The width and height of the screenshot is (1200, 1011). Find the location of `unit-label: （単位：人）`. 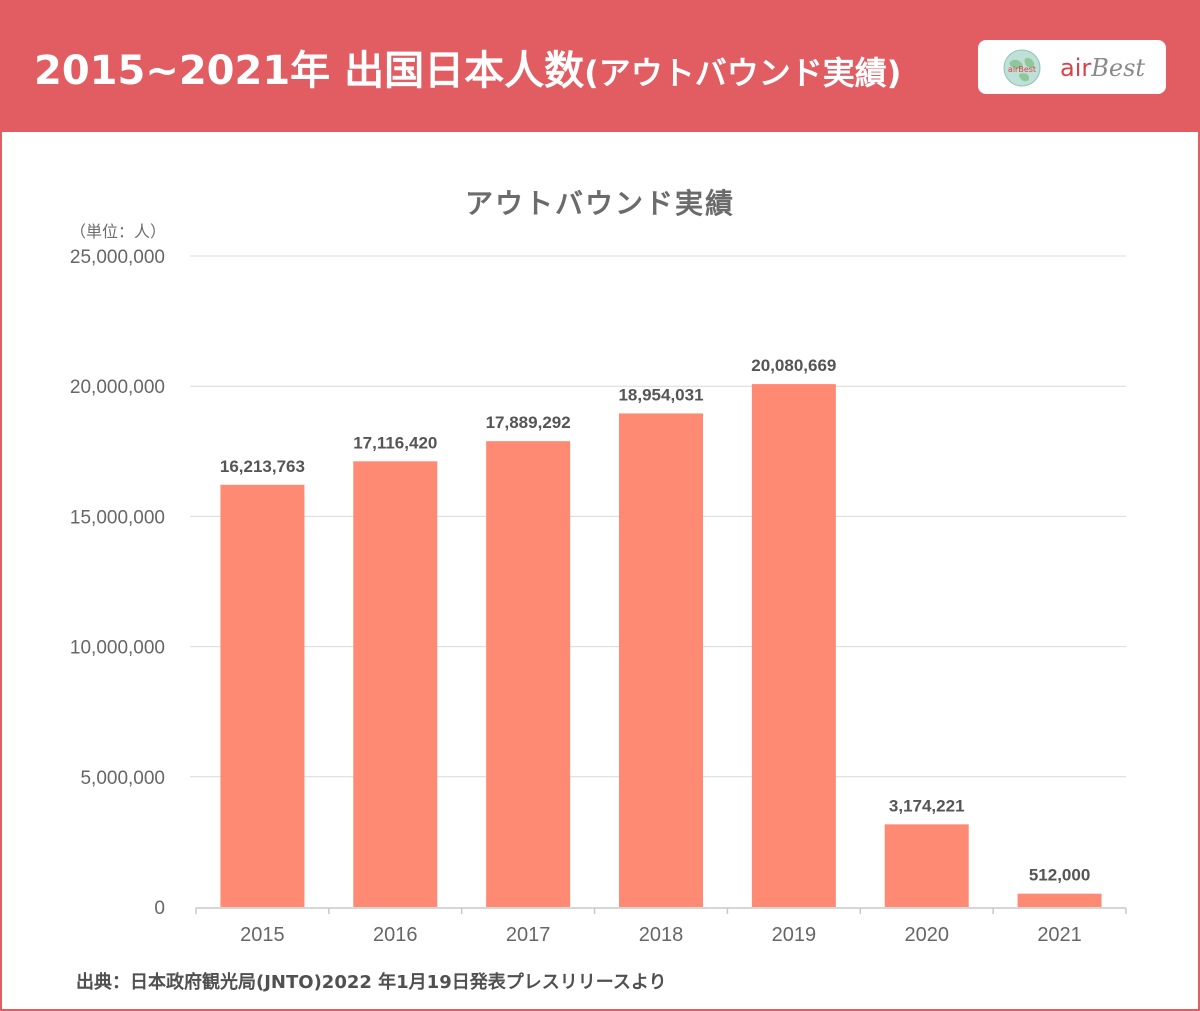

unit-label: （単位：人） is located at coordinates (118, 231).